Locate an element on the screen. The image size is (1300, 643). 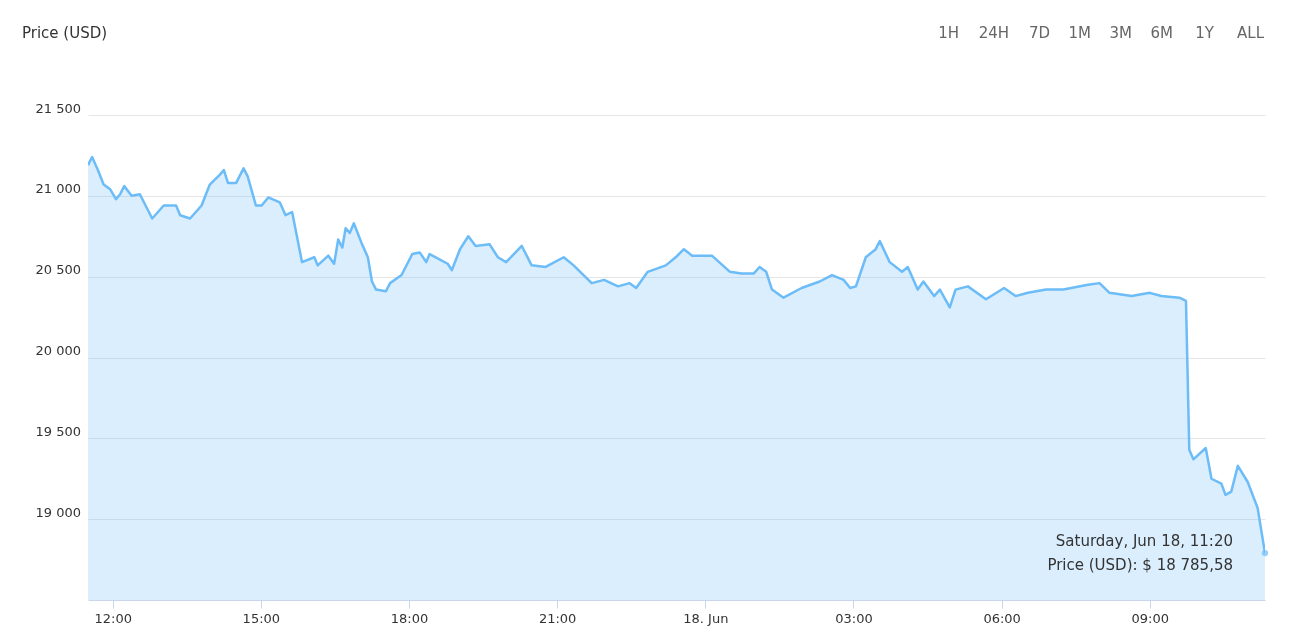
annotation: Saturday, Jun 18, 11:20 is located at coordinates (1144, 541).